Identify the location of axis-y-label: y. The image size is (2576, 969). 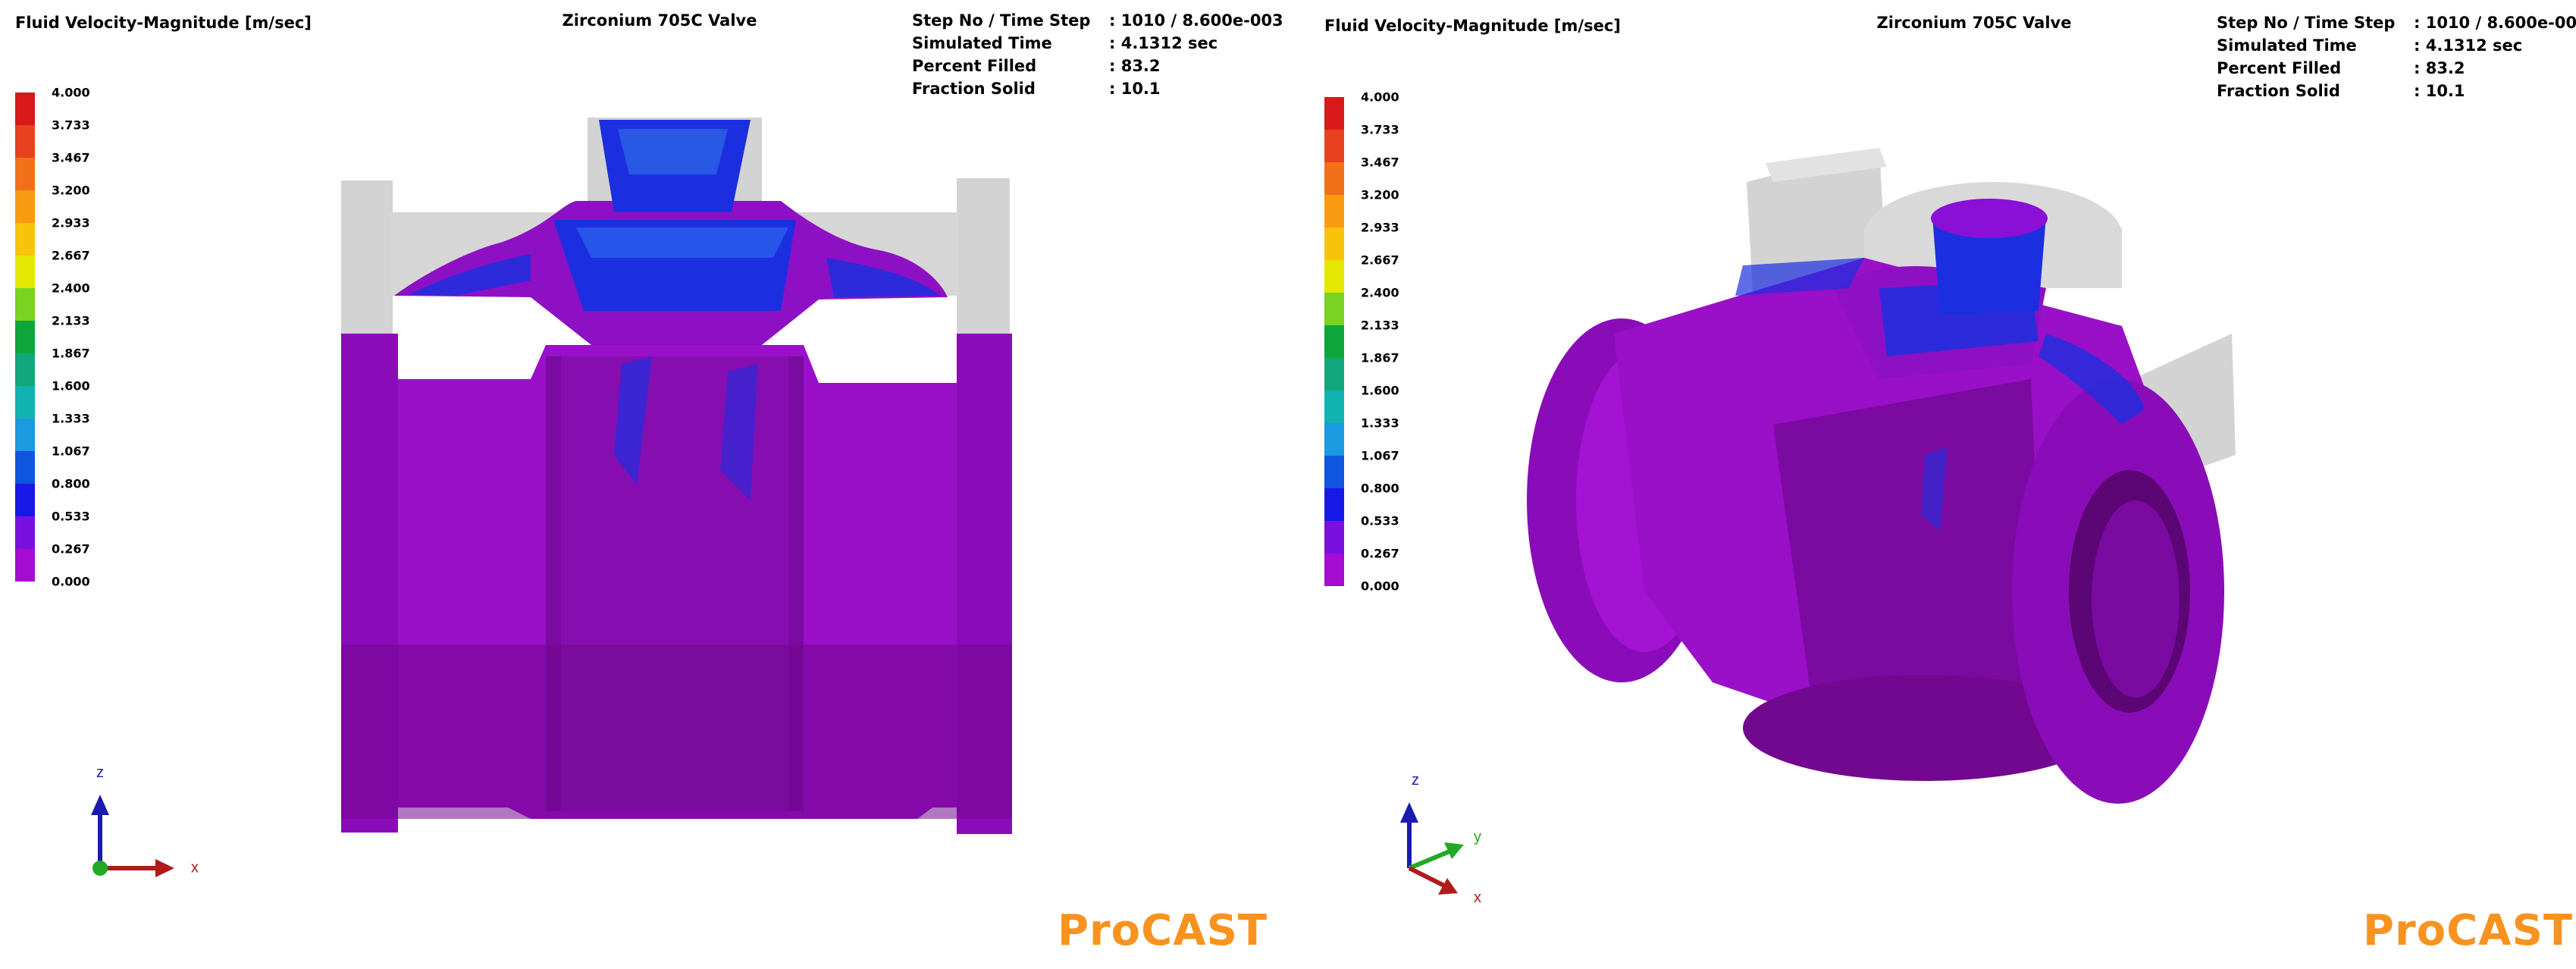
(1477, 837).